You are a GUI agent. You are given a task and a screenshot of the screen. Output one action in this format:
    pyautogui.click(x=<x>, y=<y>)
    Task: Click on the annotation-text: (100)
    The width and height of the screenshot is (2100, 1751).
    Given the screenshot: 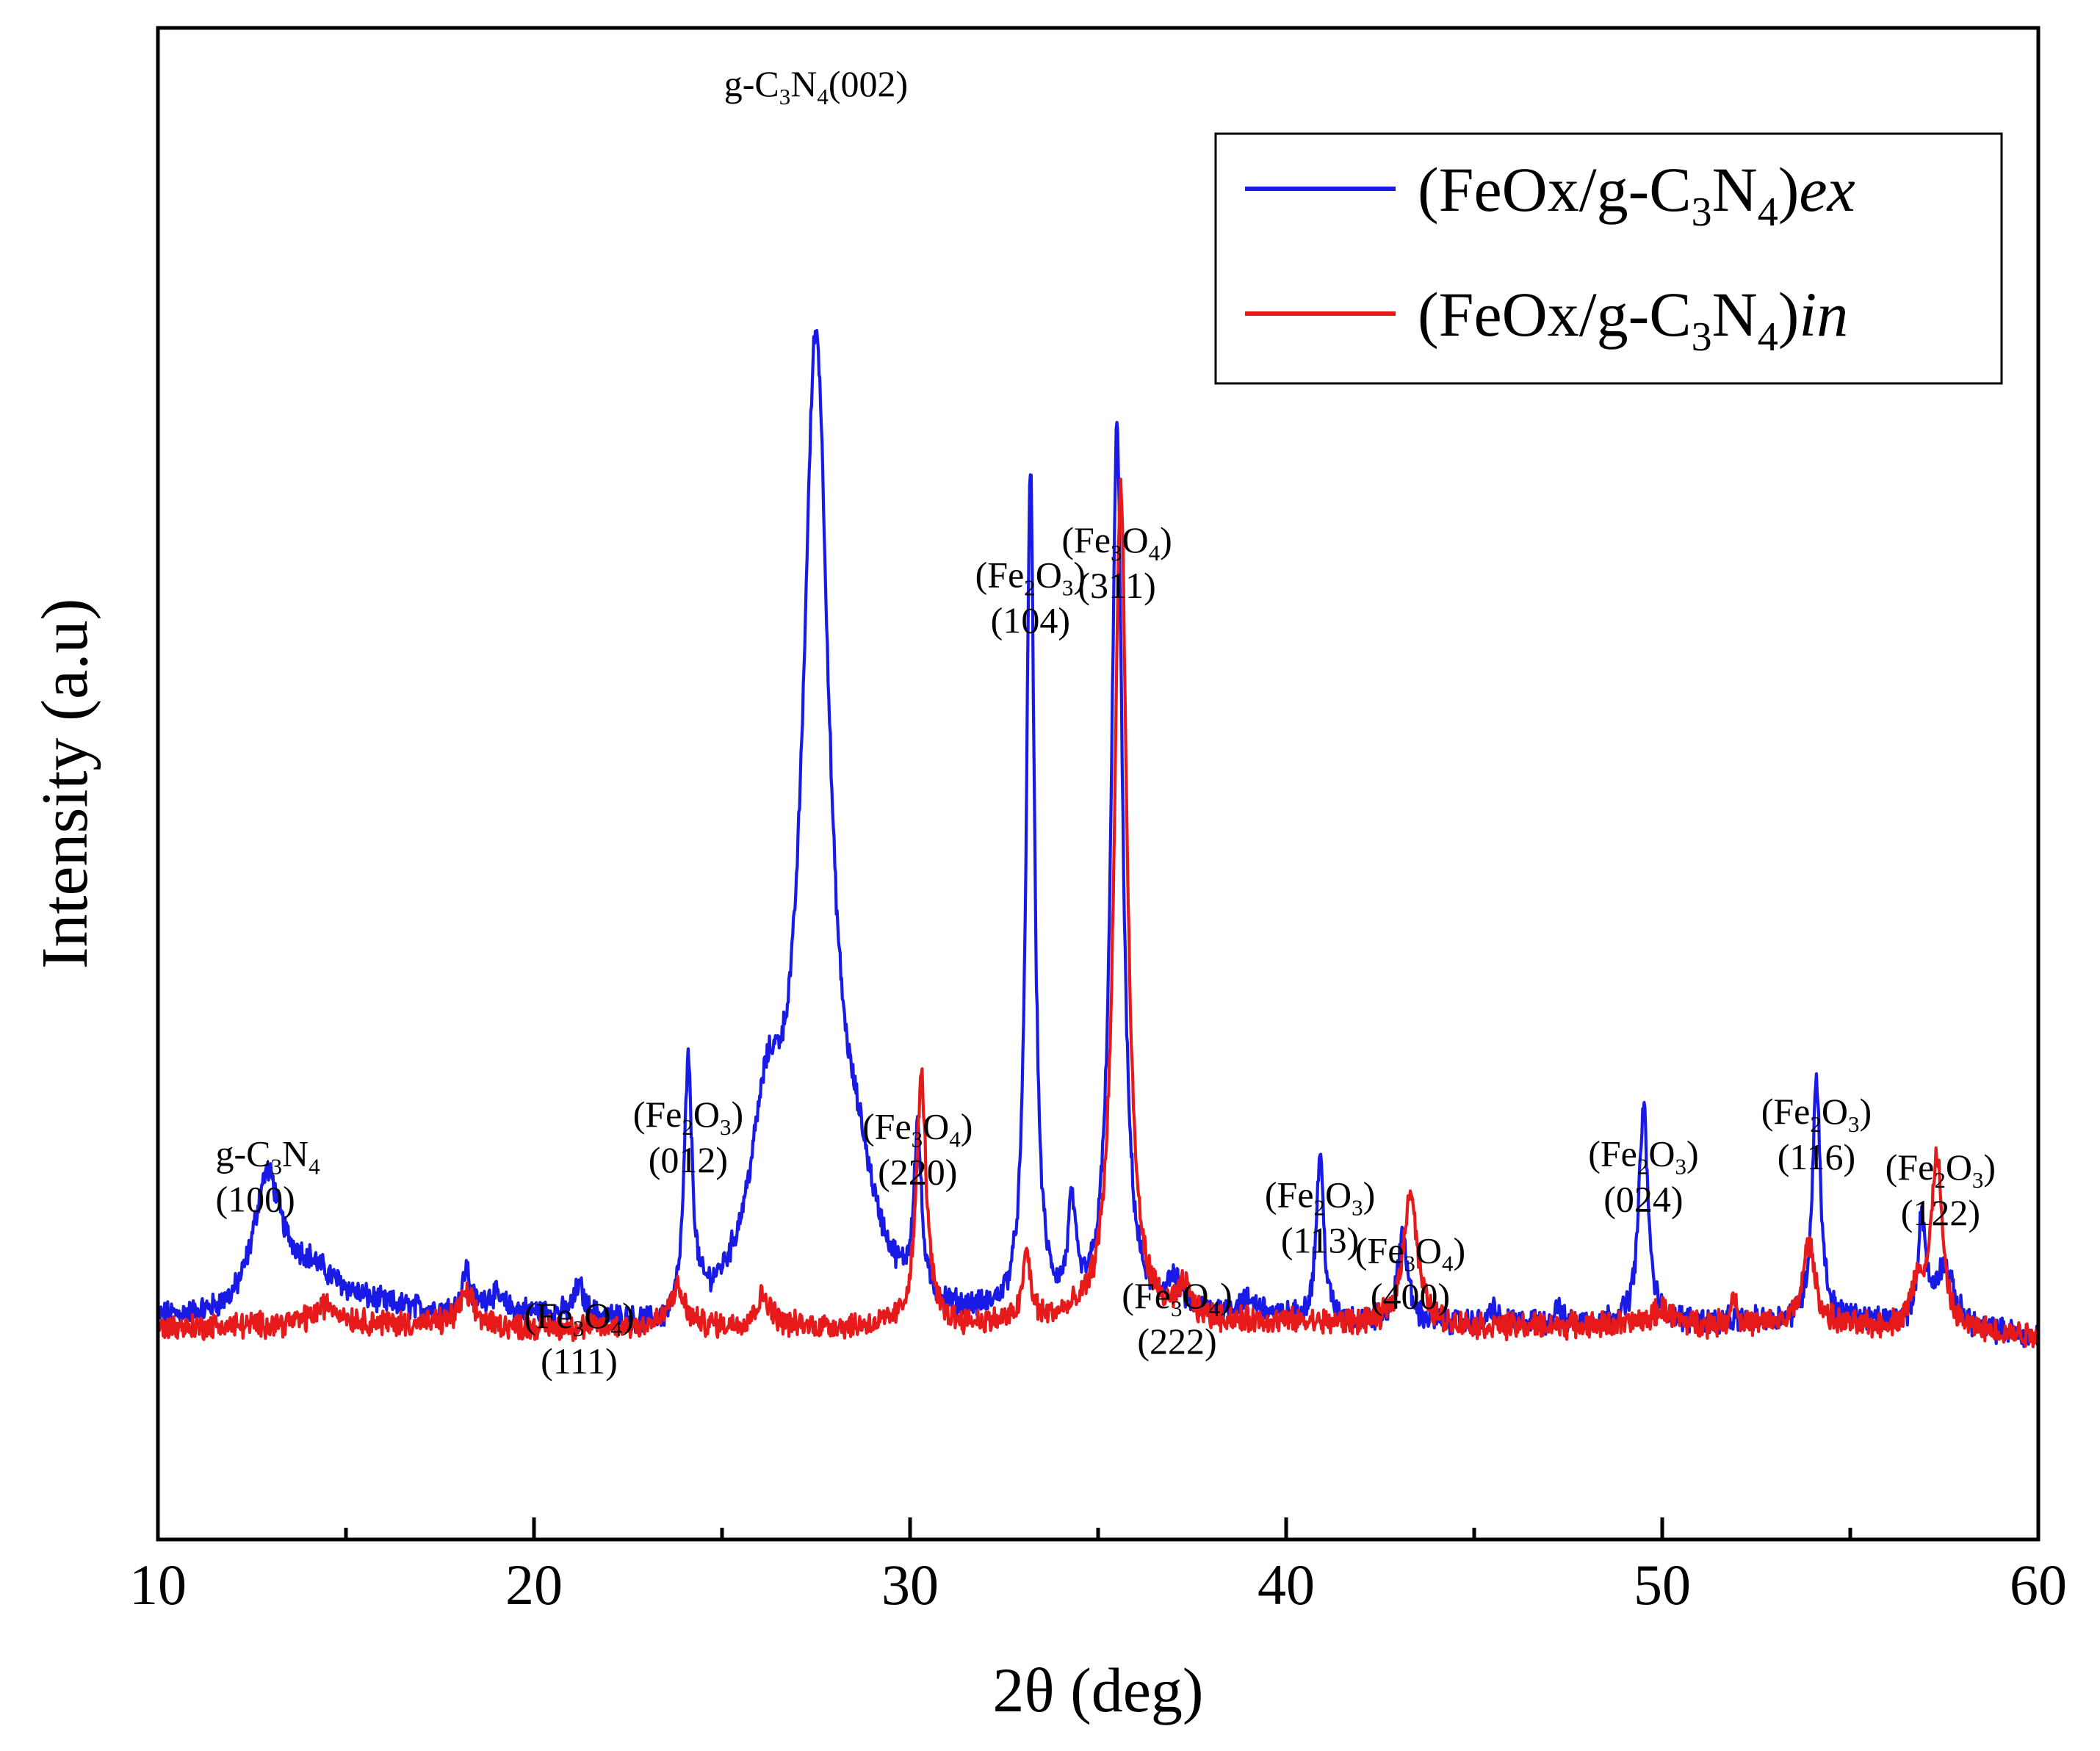 What is the action you would take?
    pyautogui.click(x=255, y=1199)
    